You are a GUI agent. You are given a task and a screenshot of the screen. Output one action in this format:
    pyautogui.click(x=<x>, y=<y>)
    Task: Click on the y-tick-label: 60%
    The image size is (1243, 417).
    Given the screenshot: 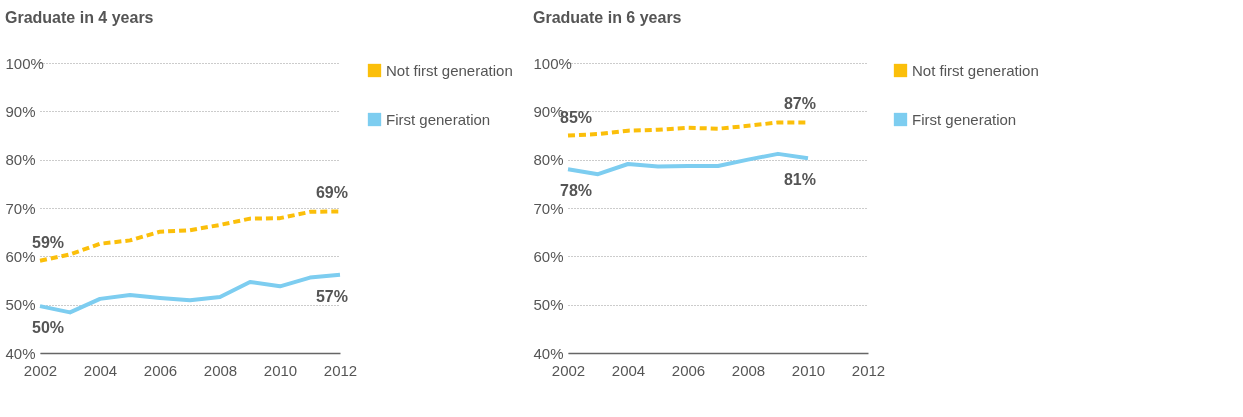 What is the action you would take?
    pyautogui.click(x=548, y=256)
    